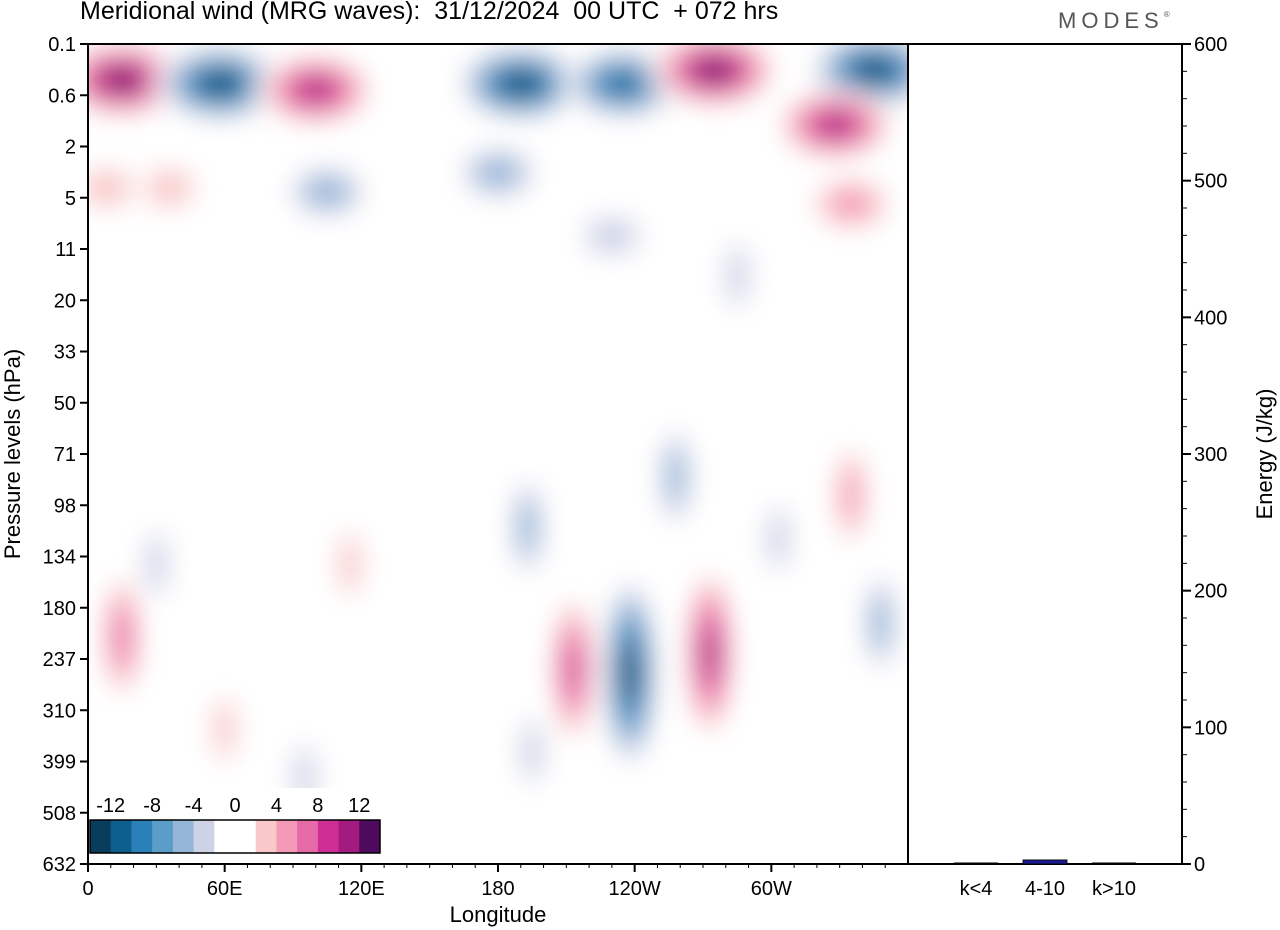 The height and width of the screenshot is (930, 1280). I want to click on energy-category-label: k>10, so click(1114, 889).